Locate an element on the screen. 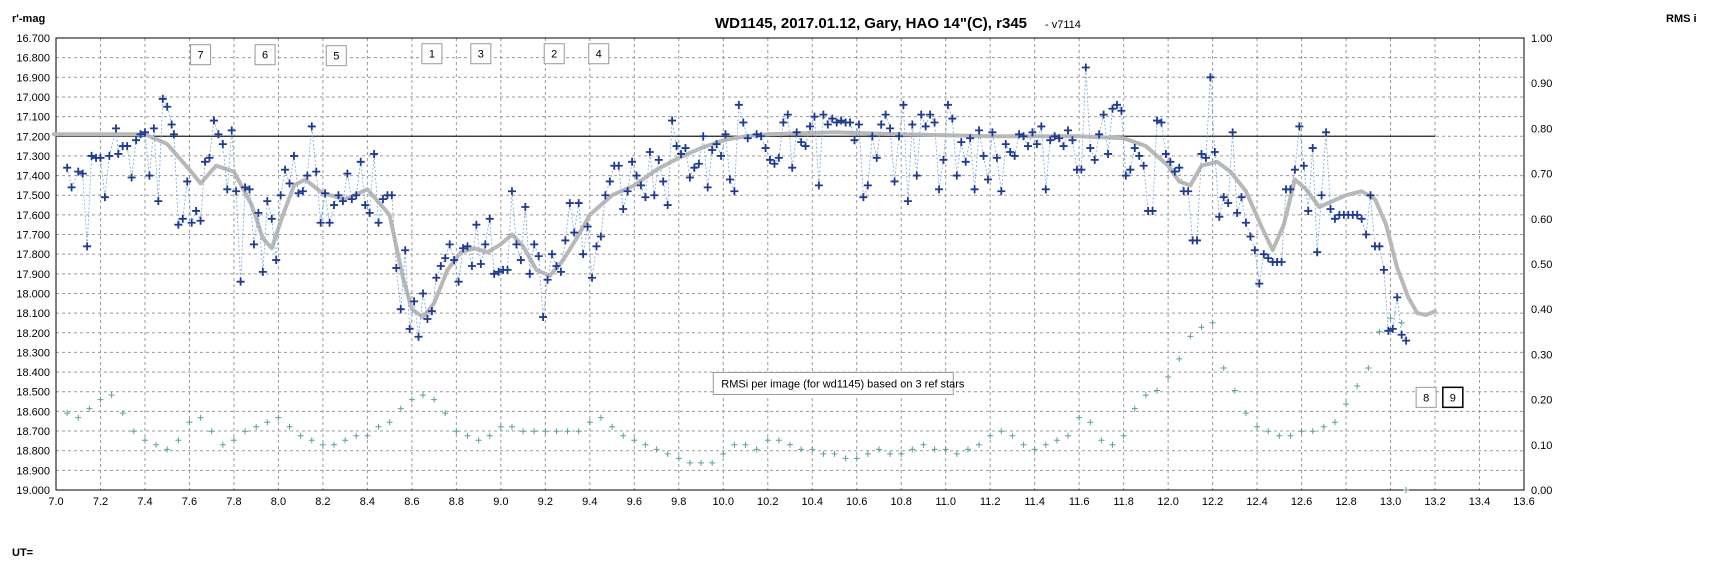  x-tick-label: 12.6 is located at coordinates (1301, 502).